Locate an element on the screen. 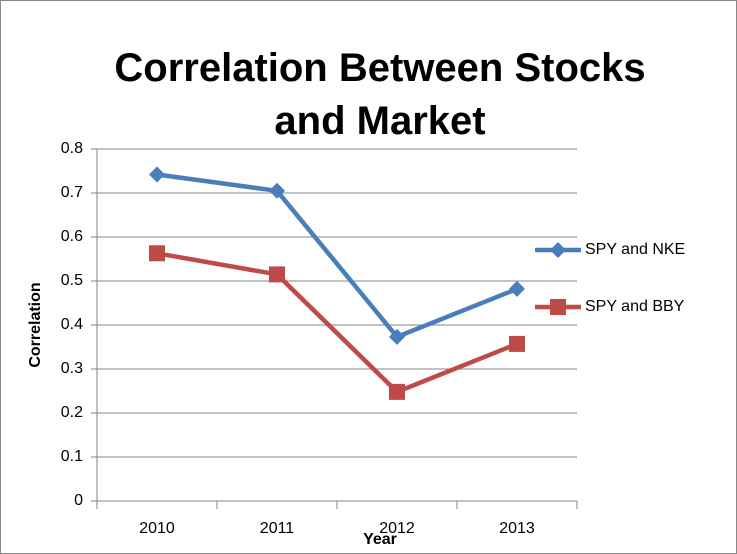  y-tick-label: 0.6 is located at coordinates (72, 236).